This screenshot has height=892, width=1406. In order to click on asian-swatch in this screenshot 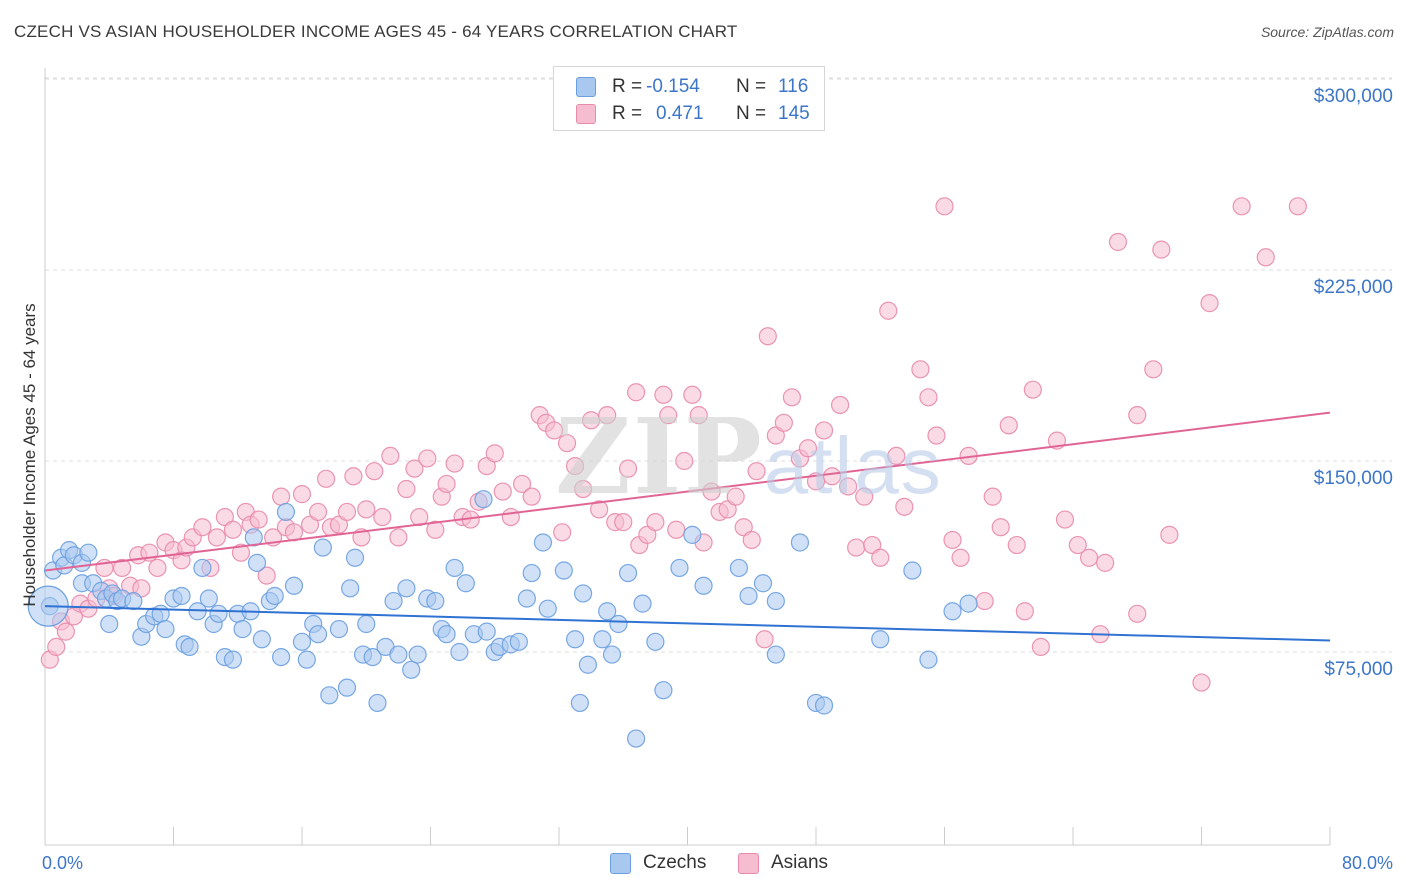, I will do `click(586, 114)`.